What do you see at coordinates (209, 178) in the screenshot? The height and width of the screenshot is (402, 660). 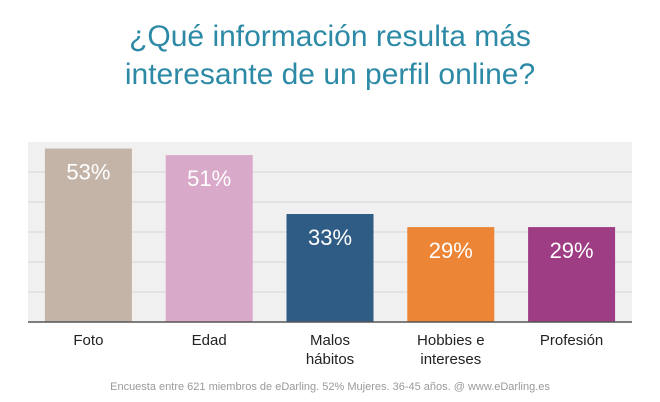 I see `bar-value-label-2: 51%` at bounding box center [209, 178].